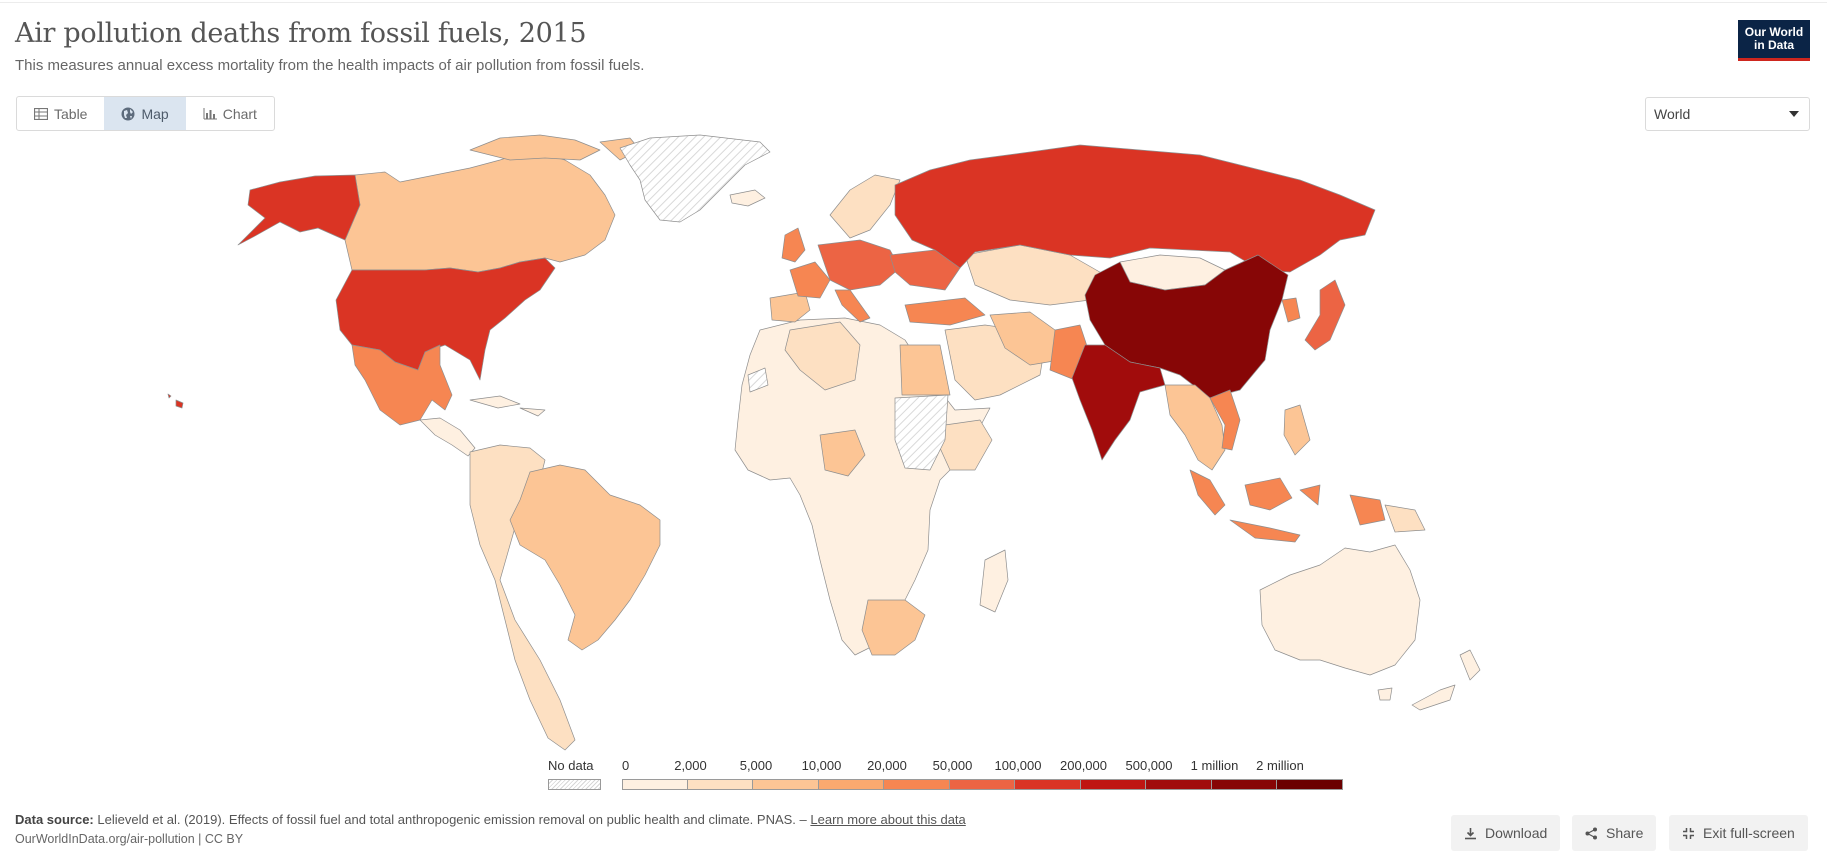  Describe the element at coordinates (299, 210) in the screenshot. I see `country-usa-alaska` at that location.